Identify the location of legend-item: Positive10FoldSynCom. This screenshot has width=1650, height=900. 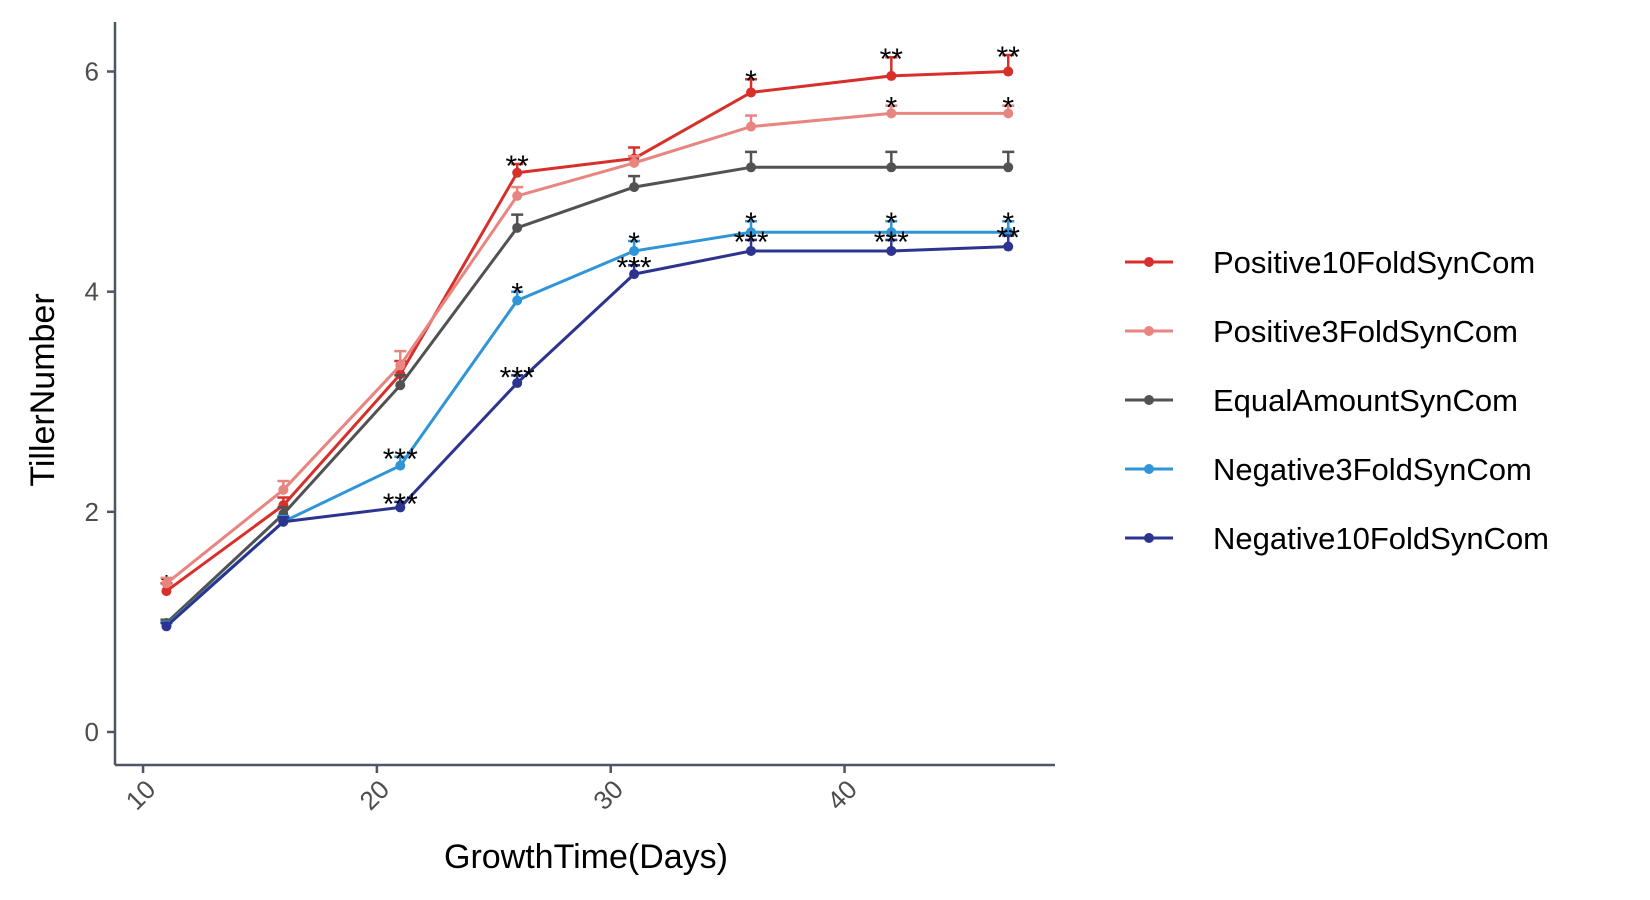
(1330, 262).